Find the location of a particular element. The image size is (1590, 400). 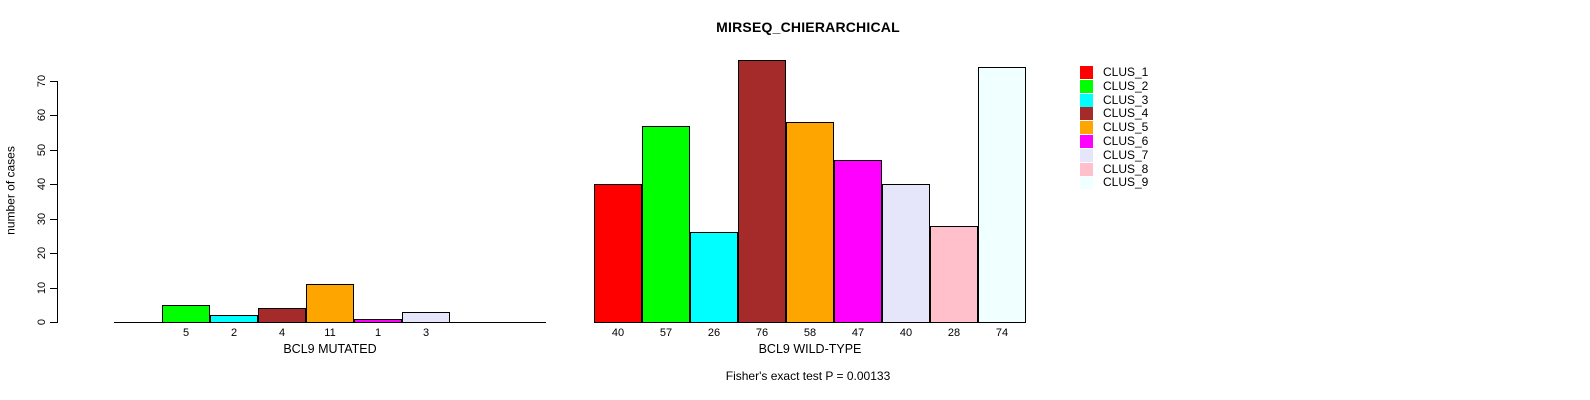

y-axis-tick-label: 10 is located at coordinates (42, 288).